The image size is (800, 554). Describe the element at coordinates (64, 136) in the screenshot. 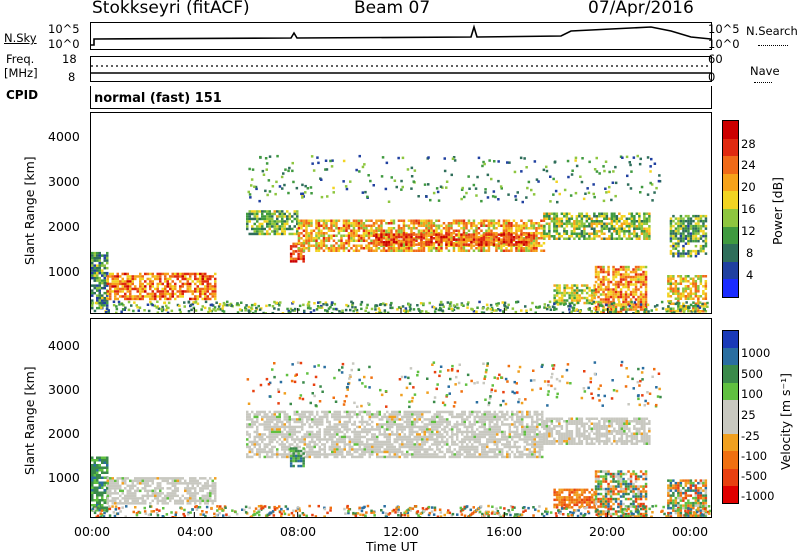

I see `power-ytick-4000: 4000` at that location.